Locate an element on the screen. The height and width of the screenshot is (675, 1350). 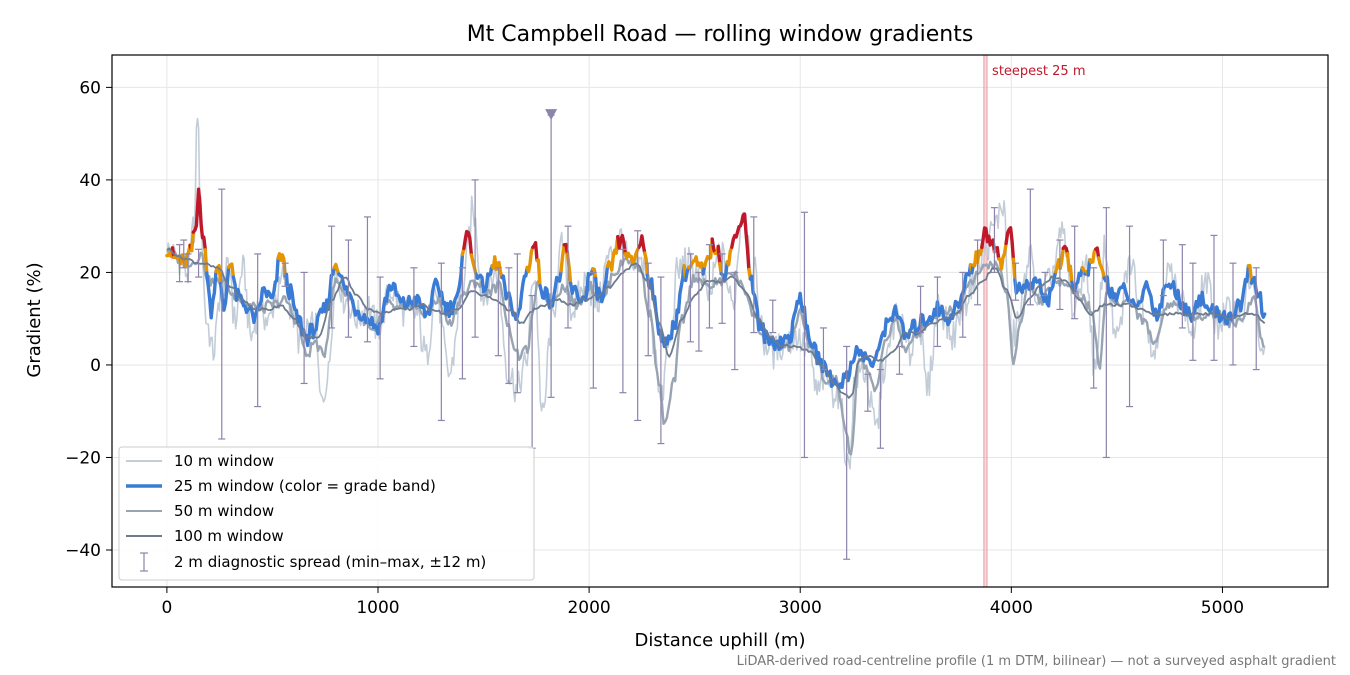
x-tick-label: 0 is located at coordinates (166, 608).